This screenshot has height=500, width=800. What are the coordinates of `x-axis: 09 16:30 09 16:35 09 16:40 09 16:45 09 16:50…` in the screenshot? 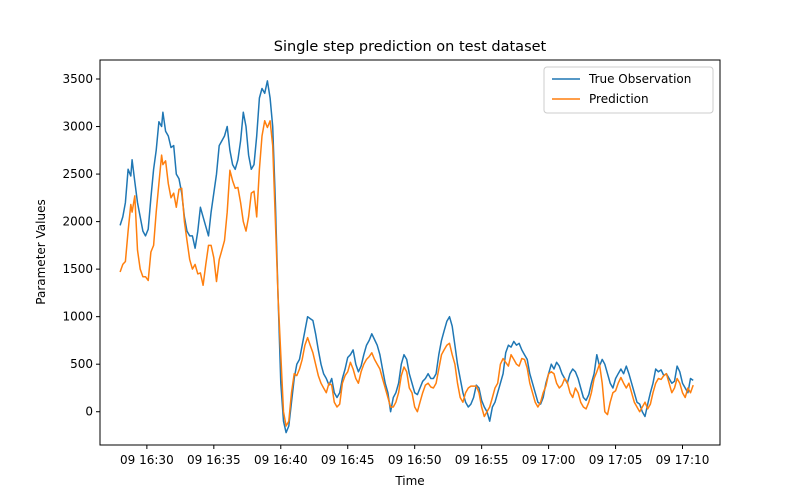 It's located at (414, 456).